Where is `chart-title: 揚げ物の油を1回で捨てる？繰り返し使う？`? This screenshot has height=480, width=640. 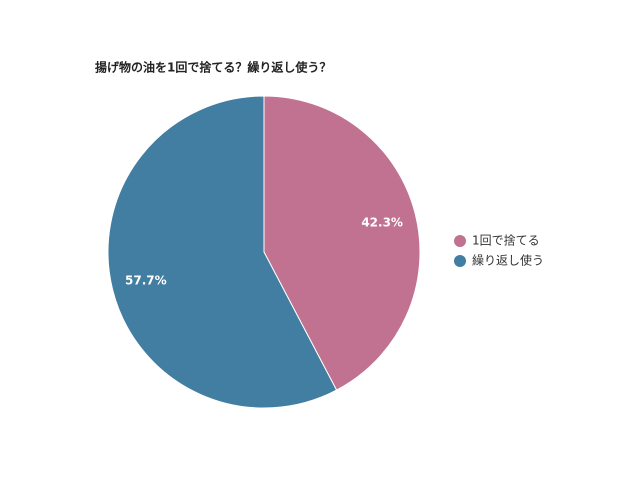 chart-title: 揚げ物の油を1回で捨てる？繰り返し使う？ is located at coordinates (213, 67).